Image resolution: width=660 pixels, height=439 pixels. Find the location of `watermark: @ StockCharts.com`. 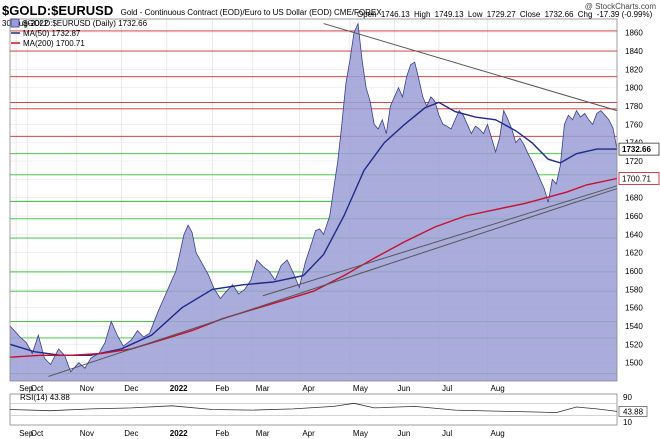

watermark: @ StockCharts.com is located at coordinates (620, 6).